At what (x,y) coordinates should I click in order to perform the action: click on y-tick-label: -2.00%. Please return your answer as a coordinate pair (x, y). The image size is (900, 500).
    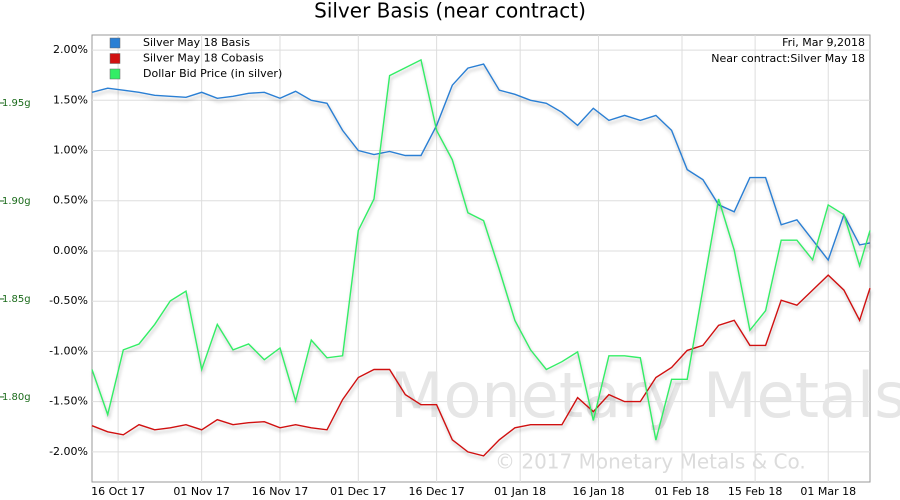
    Looking at the image, I should click on (68, 451).